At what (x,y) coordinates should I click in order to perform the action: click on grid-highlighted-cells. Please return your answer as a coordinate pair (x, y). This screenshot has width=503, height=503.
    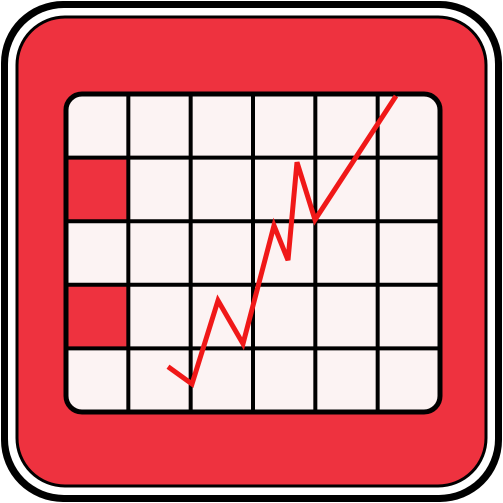
    Looking at the image, I should click on (97, 253).